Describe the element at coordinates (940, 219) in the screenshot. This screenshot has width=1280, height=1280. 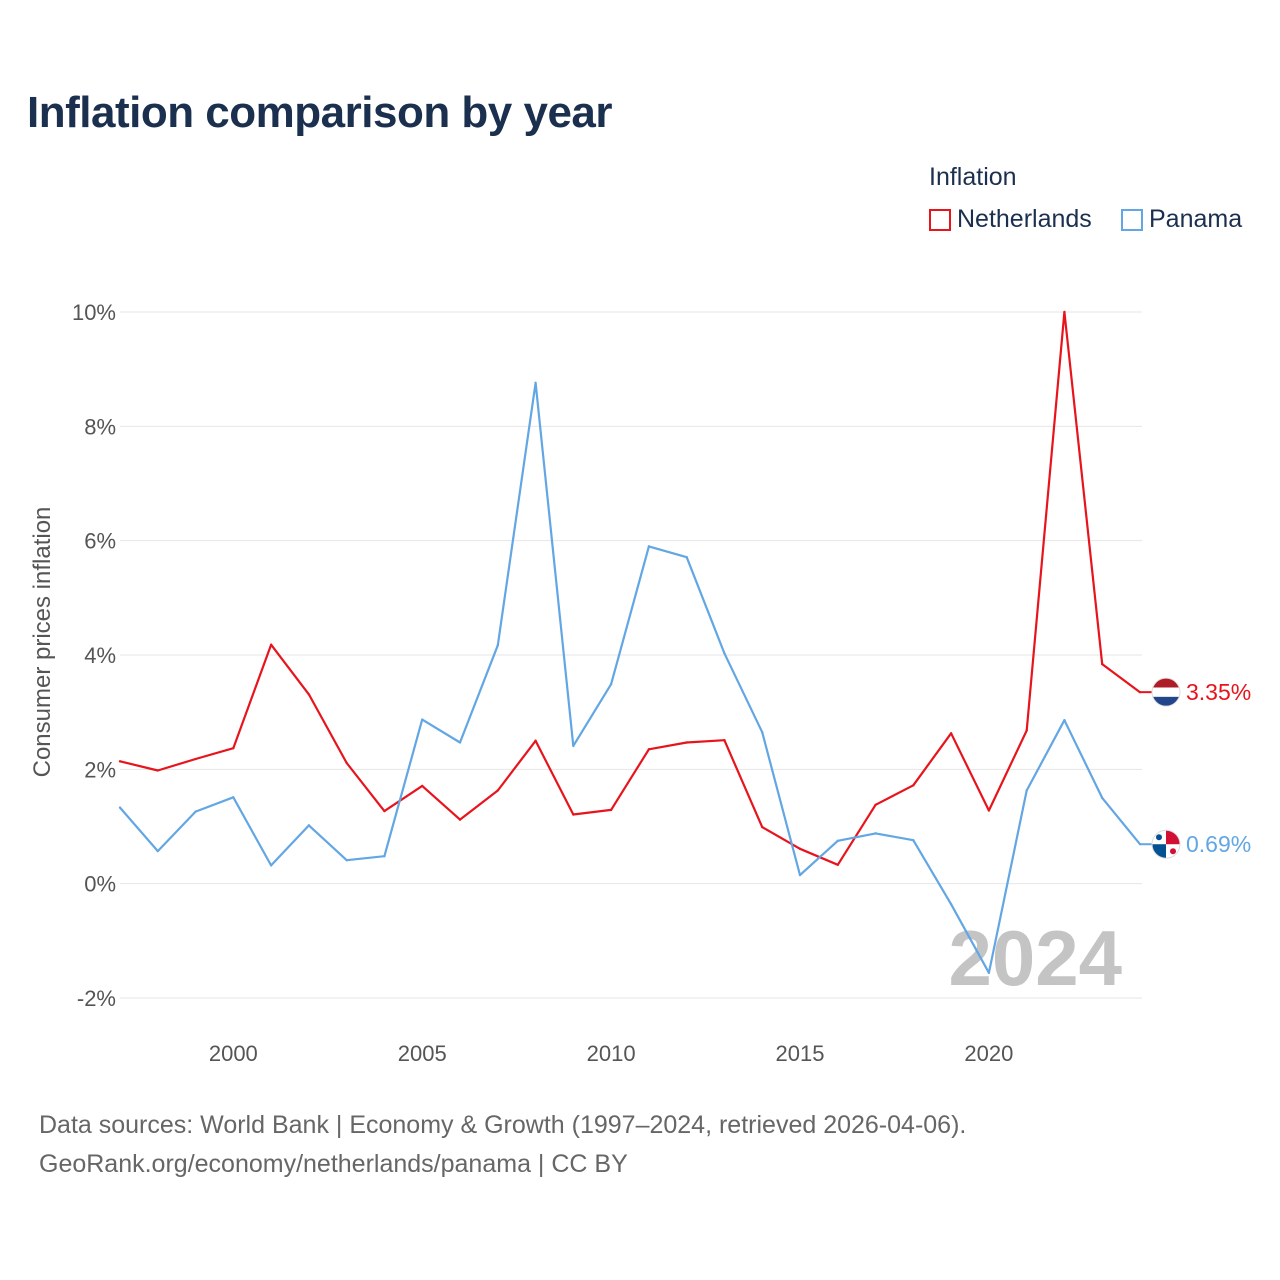
I see `legend-swatch-netherlands` at that location.